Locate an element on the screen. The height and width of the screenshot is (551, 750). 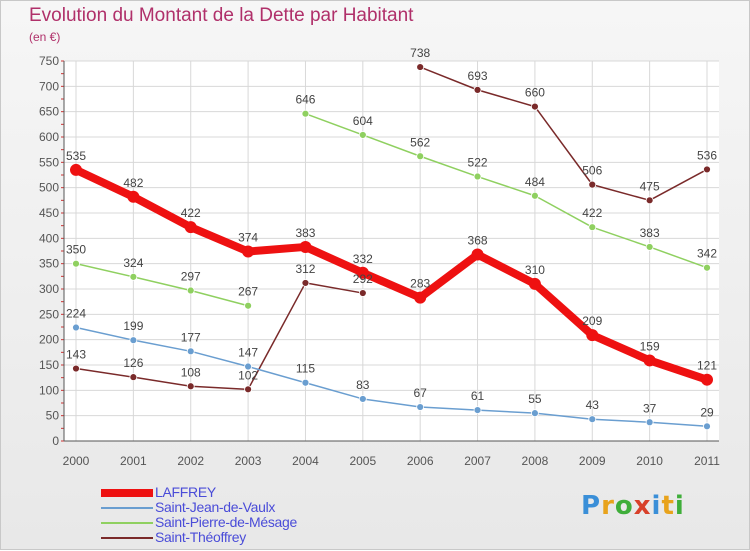
data-label-saint-pierre-de-mesage: 342 is located at coordinates (707, 254).